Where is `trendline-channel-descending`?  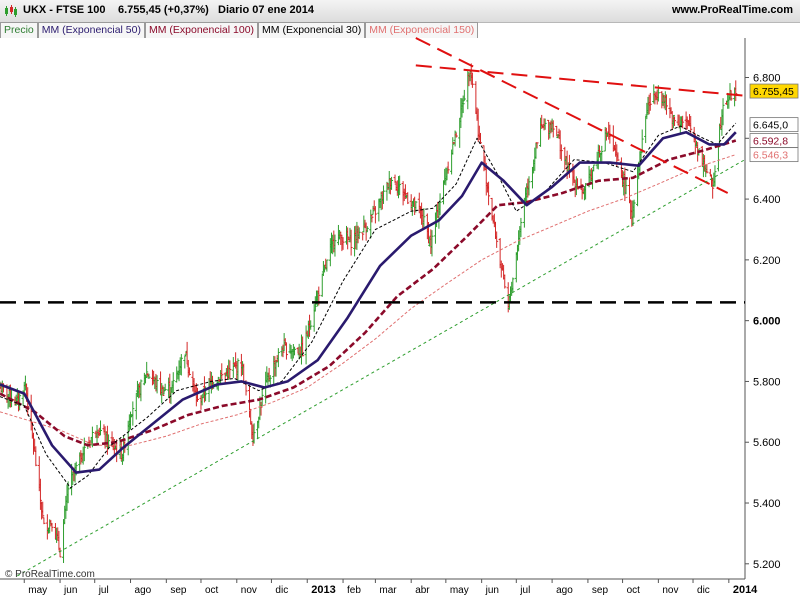 trendline-channel-descending is located at coordinates (572, 115).